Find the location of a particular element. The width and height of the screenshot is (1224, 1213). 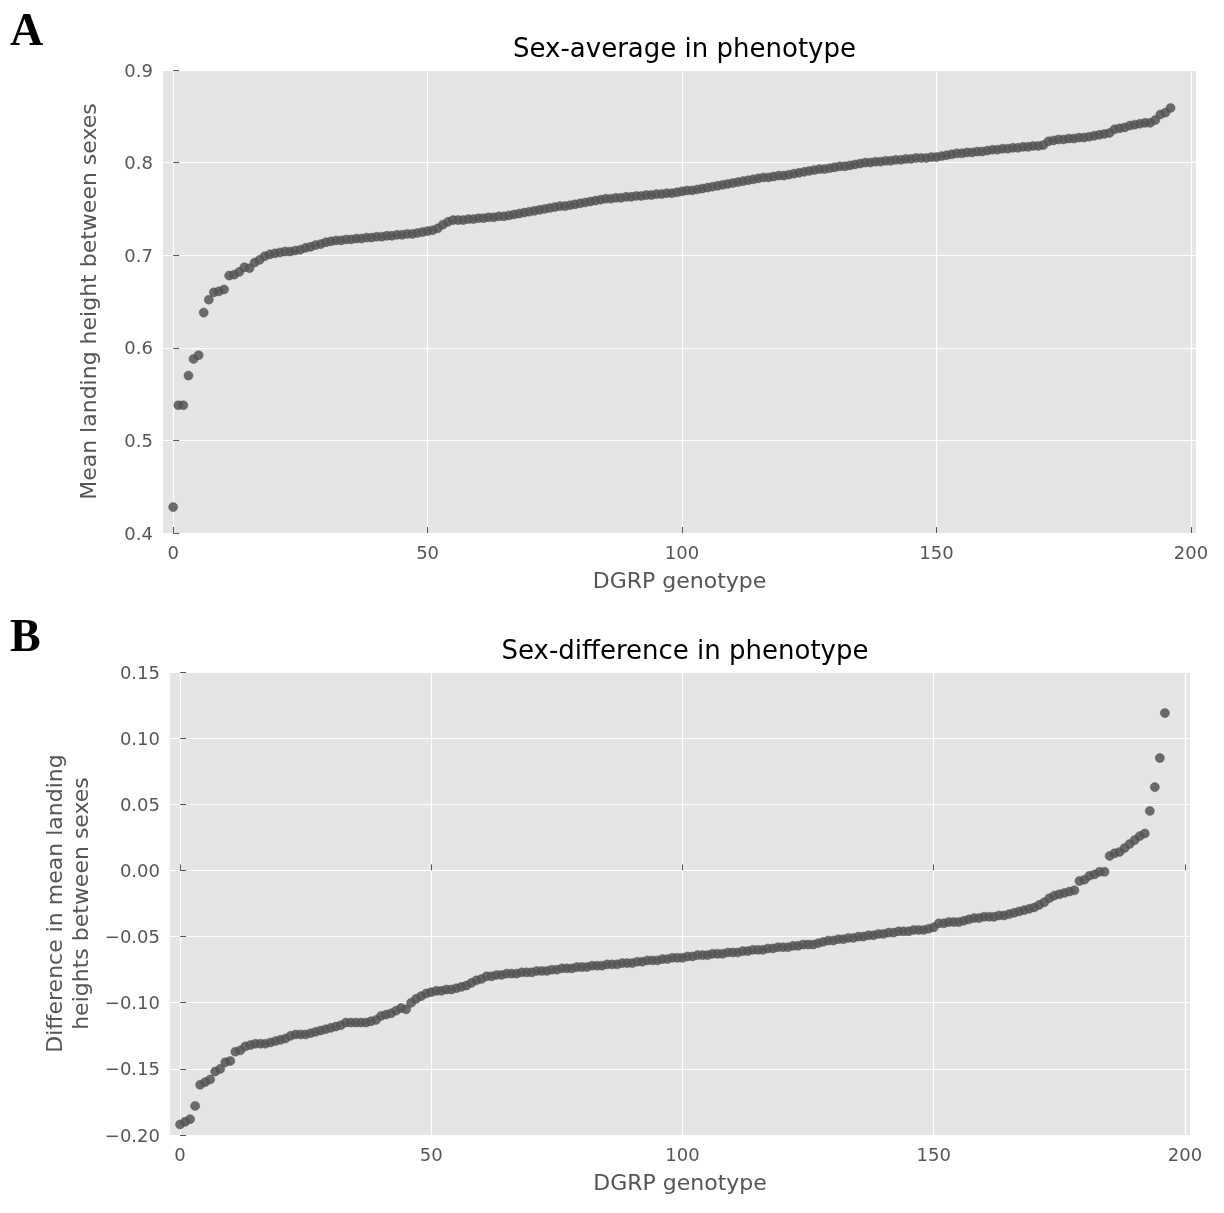

y-tick-label: 0.00 is located at coordinates (139, 870).